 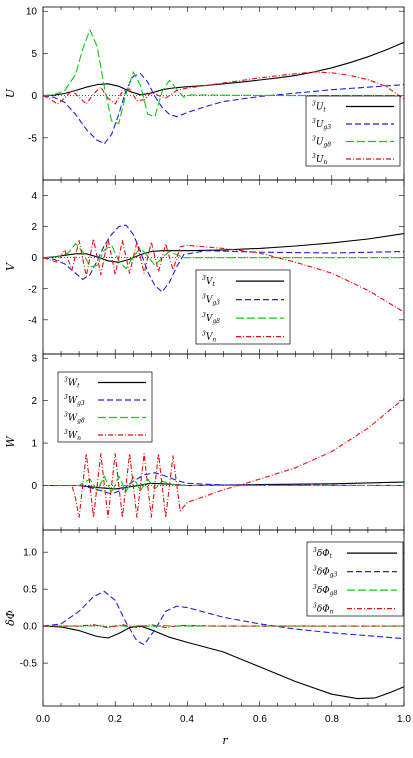 I want to click on legend-label: 3Ug3, so click(x=321, y=124).